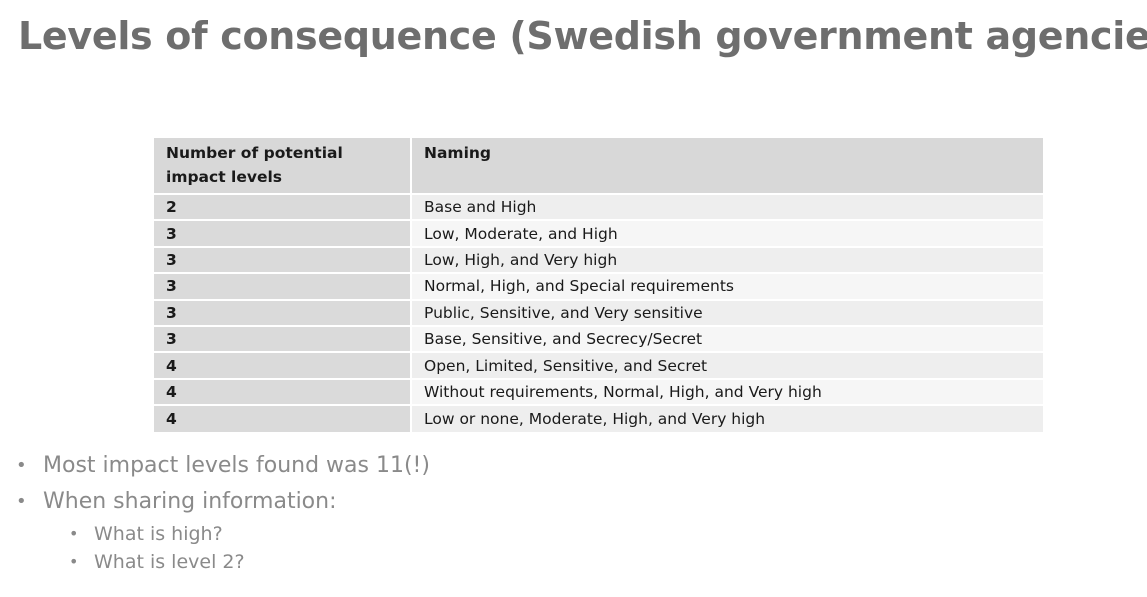 Image resolution: width=1147 pixels, height=597 pixels. Describe the element at coordinates (236, 465) in the screenshot. I see `bullet-text: Most impact levels found was 11(!)` at that location.